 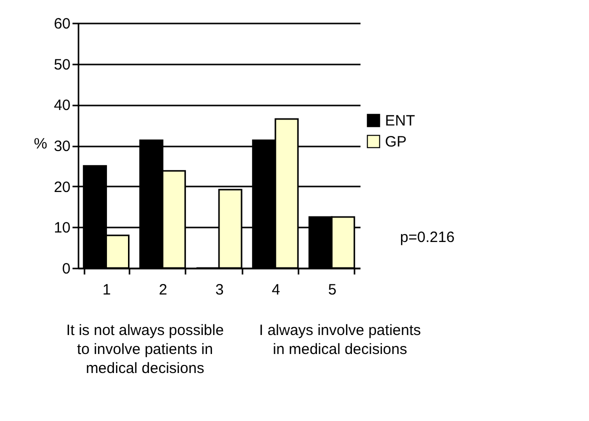 I want to click on y-axis-title: %, so click(x=41, y=144).